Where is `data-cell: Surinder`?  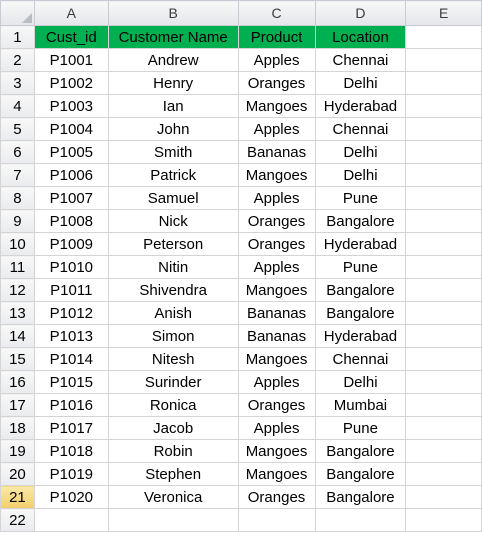
data-cell: Surinder is located at coordinates (173, 382).